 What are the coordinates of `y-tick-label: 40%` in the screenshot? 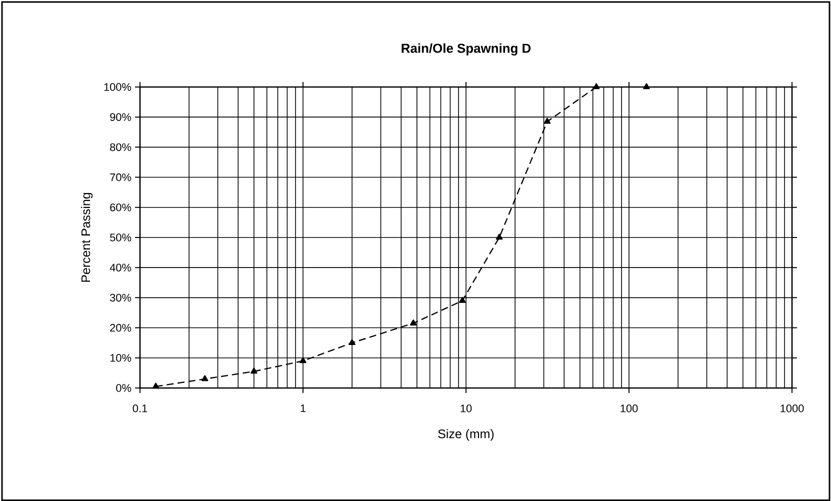 It's located at (121, 268).